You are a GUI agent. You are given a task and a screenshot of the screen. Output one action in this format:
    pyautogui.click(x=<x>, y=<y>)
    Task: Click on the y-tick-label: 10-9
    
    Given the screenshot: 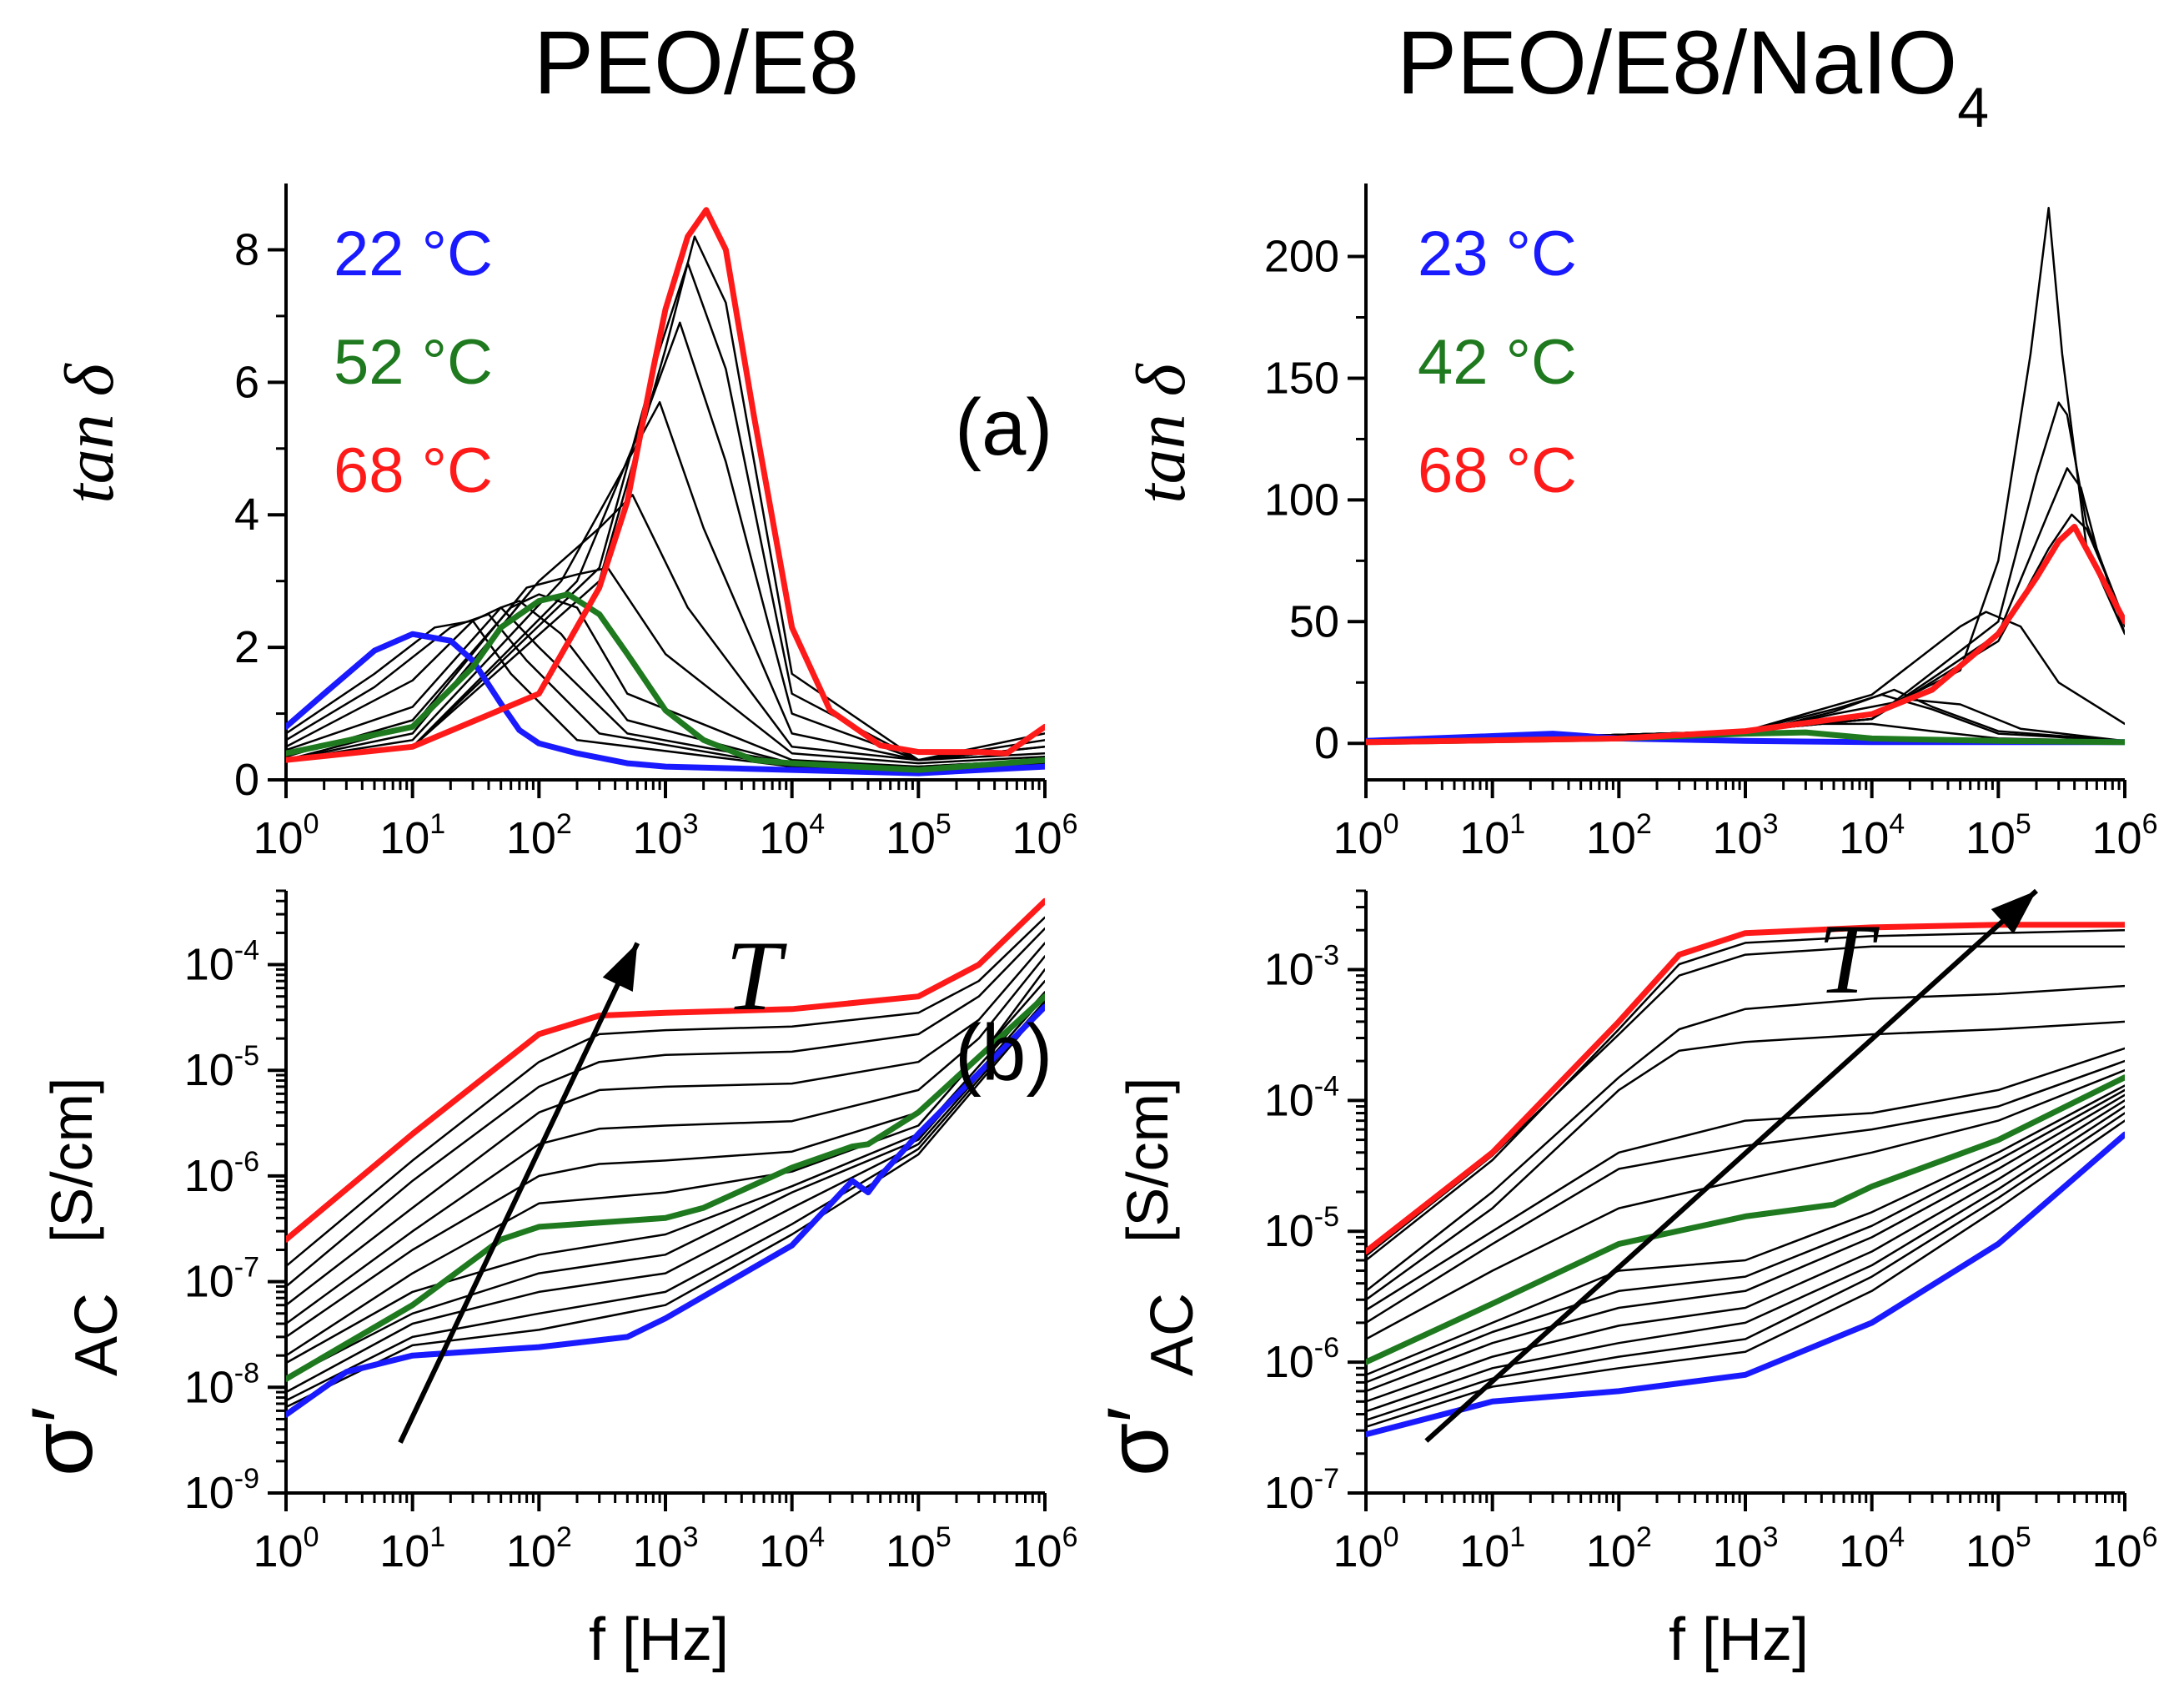 What is the action you would take?
    pyautogui.click(x=221, y=1490)
    